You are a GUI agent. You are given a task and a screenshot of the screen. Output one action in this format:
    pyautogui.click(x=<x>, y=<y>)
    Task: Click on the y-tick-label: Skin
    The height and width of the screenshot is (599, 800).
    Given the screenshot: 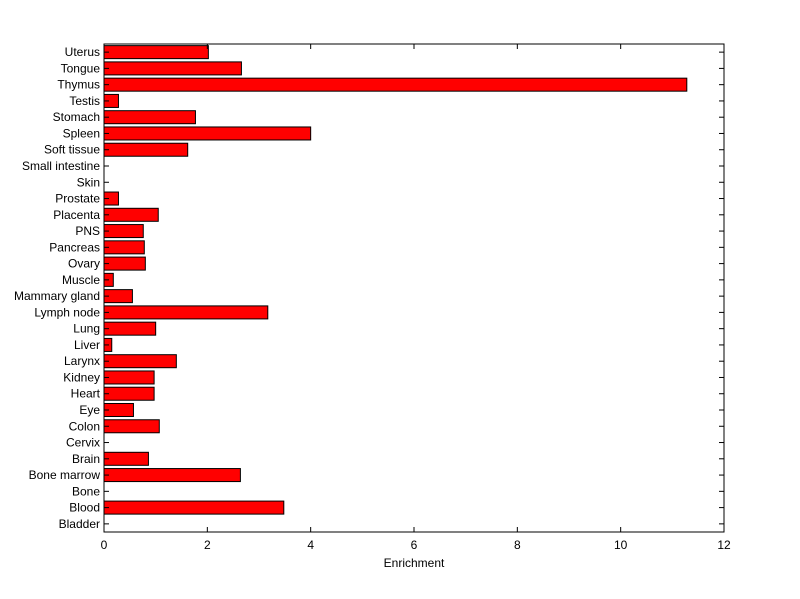 What is the action you would take?
    pyautogui.click(x=88, y=182)
    